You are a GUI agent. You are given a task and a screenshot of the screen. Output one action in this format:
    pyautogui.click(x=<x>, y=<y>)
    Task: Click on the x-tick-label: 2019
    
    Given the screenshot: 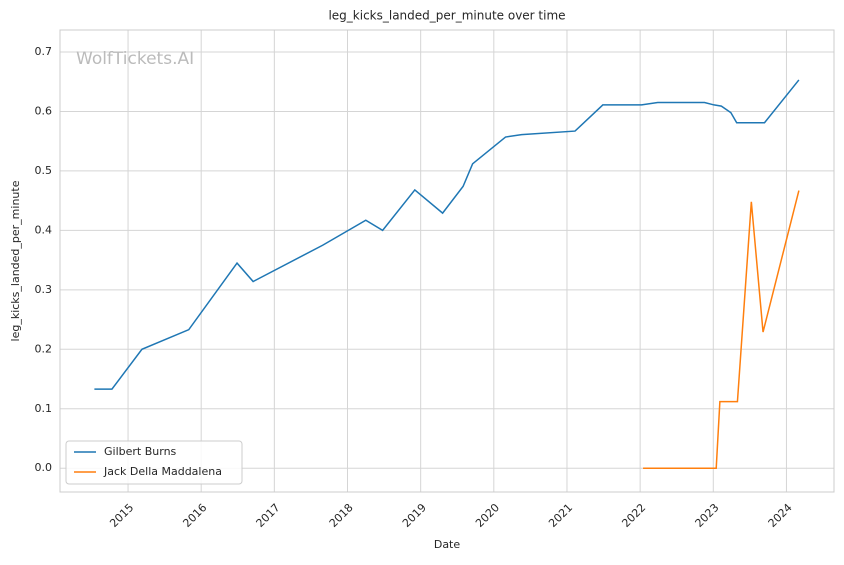 What is the action you would take?
    pyautogui.click(x=414, y=515)
    